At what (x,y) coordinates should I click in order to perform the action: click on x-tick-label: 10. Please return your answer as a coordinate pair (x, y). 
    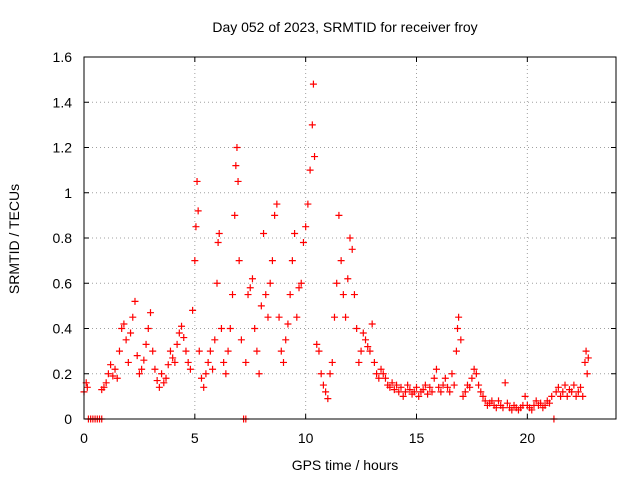
    Looking at the image, I should click on (306, 438).